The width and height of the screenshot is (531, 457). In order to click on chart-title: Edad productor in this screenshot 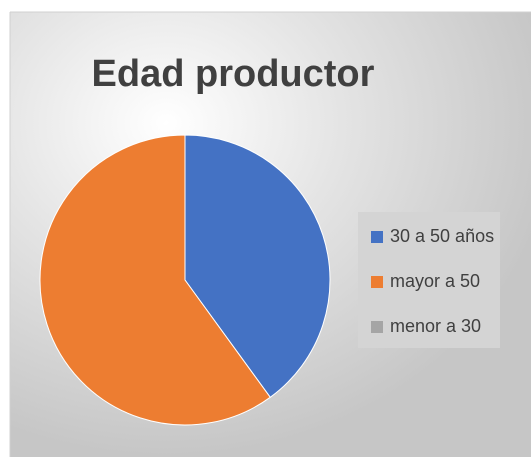, I will do `click(233, 74)`.